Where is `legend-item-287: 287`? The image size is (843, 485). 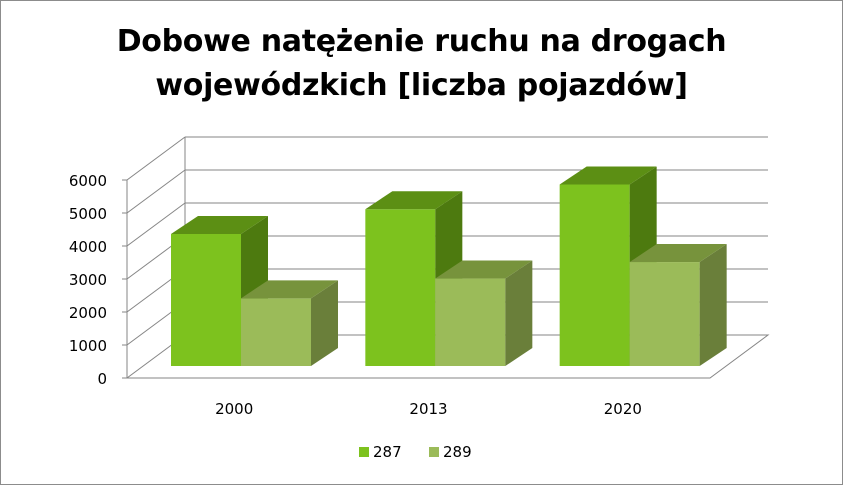
legend-item-287: 287 is located at coordinates (380, 452).